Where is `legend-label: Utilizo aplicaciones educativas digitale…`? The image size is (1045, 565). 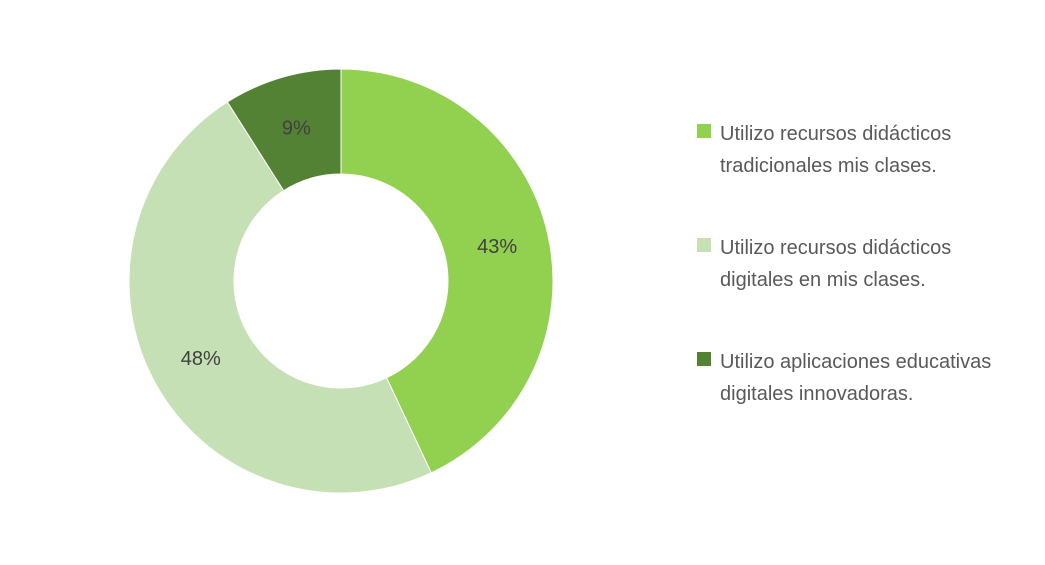 legend-label: Utilizo aplicaciones educativas digitale… is located at coordinates (856, 378).